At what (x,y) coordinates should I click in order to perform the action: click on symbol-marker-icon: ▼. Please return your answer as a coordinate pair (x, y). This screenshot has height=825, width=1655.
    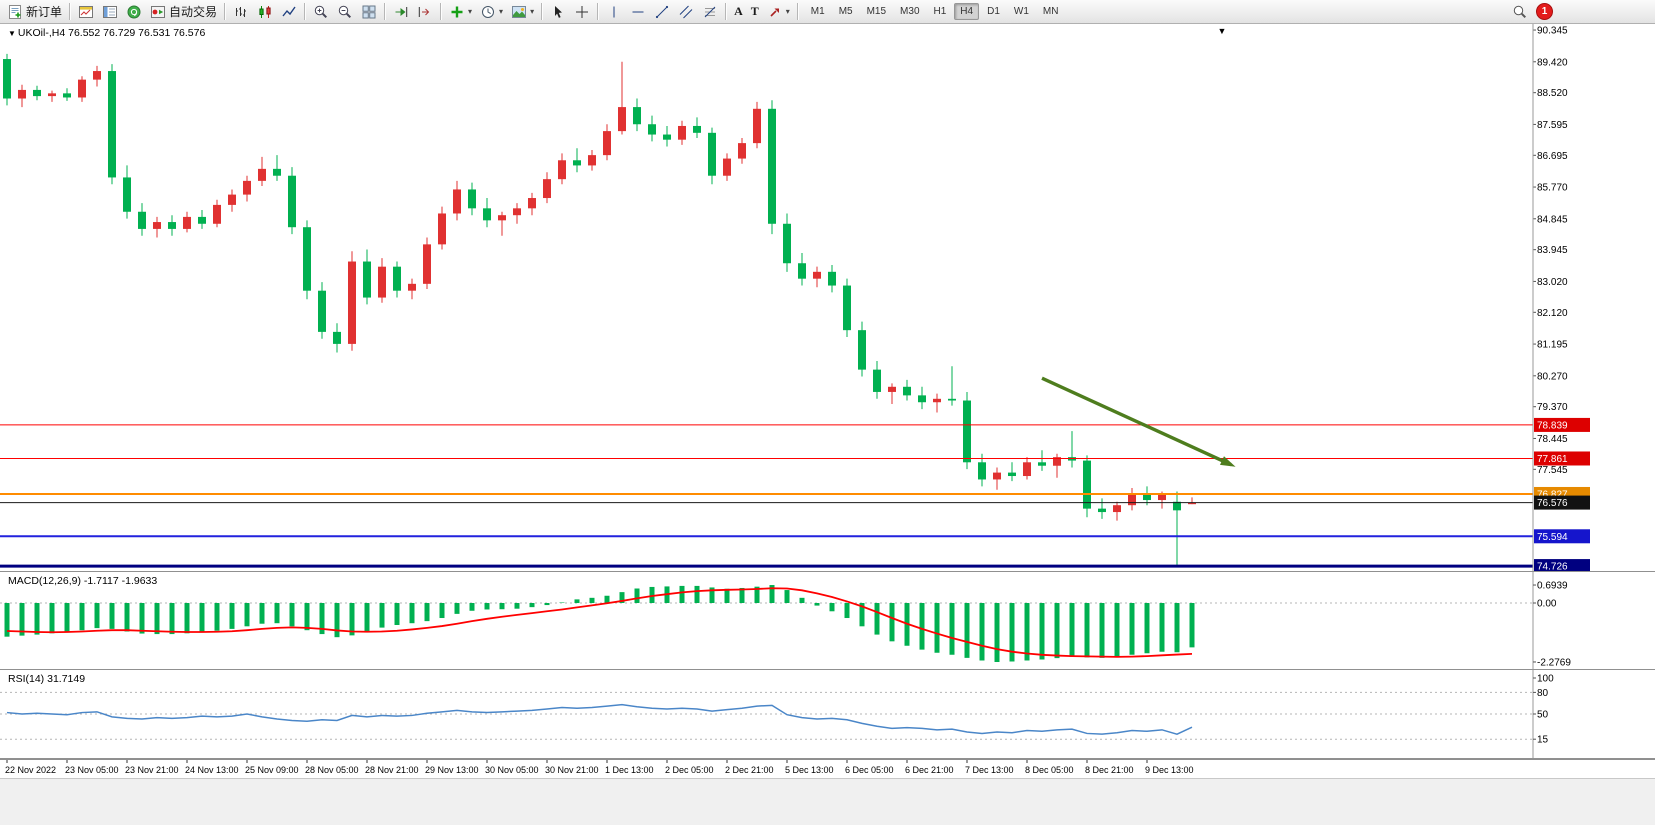
    Looking at the image, I should click on (12, 33).